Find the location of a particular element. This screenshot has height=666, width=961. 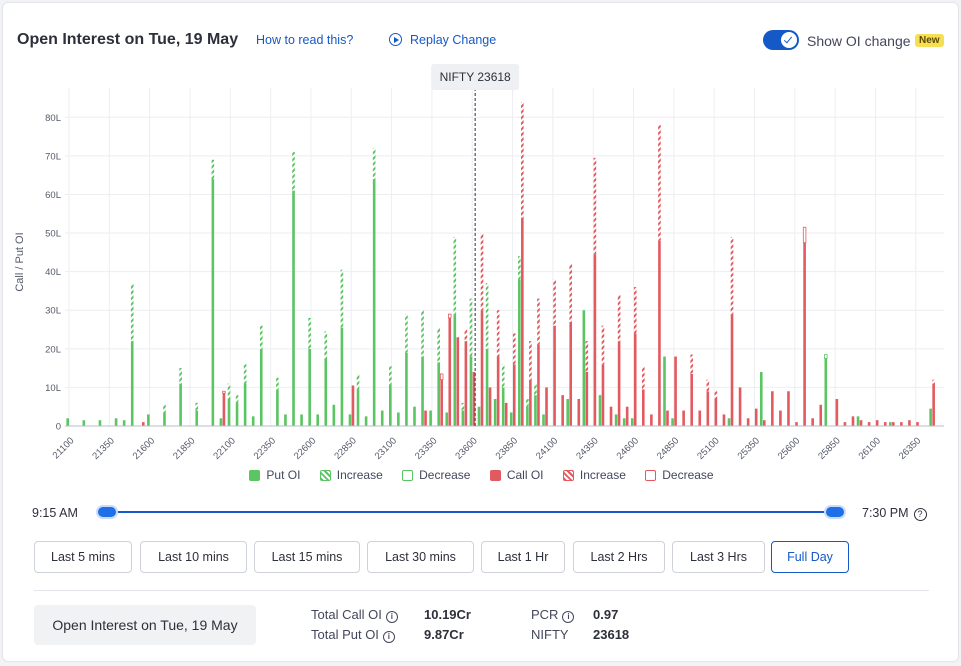

last-2-hrs-button: Last 2 Hrs is located at coordinates (619, 557).